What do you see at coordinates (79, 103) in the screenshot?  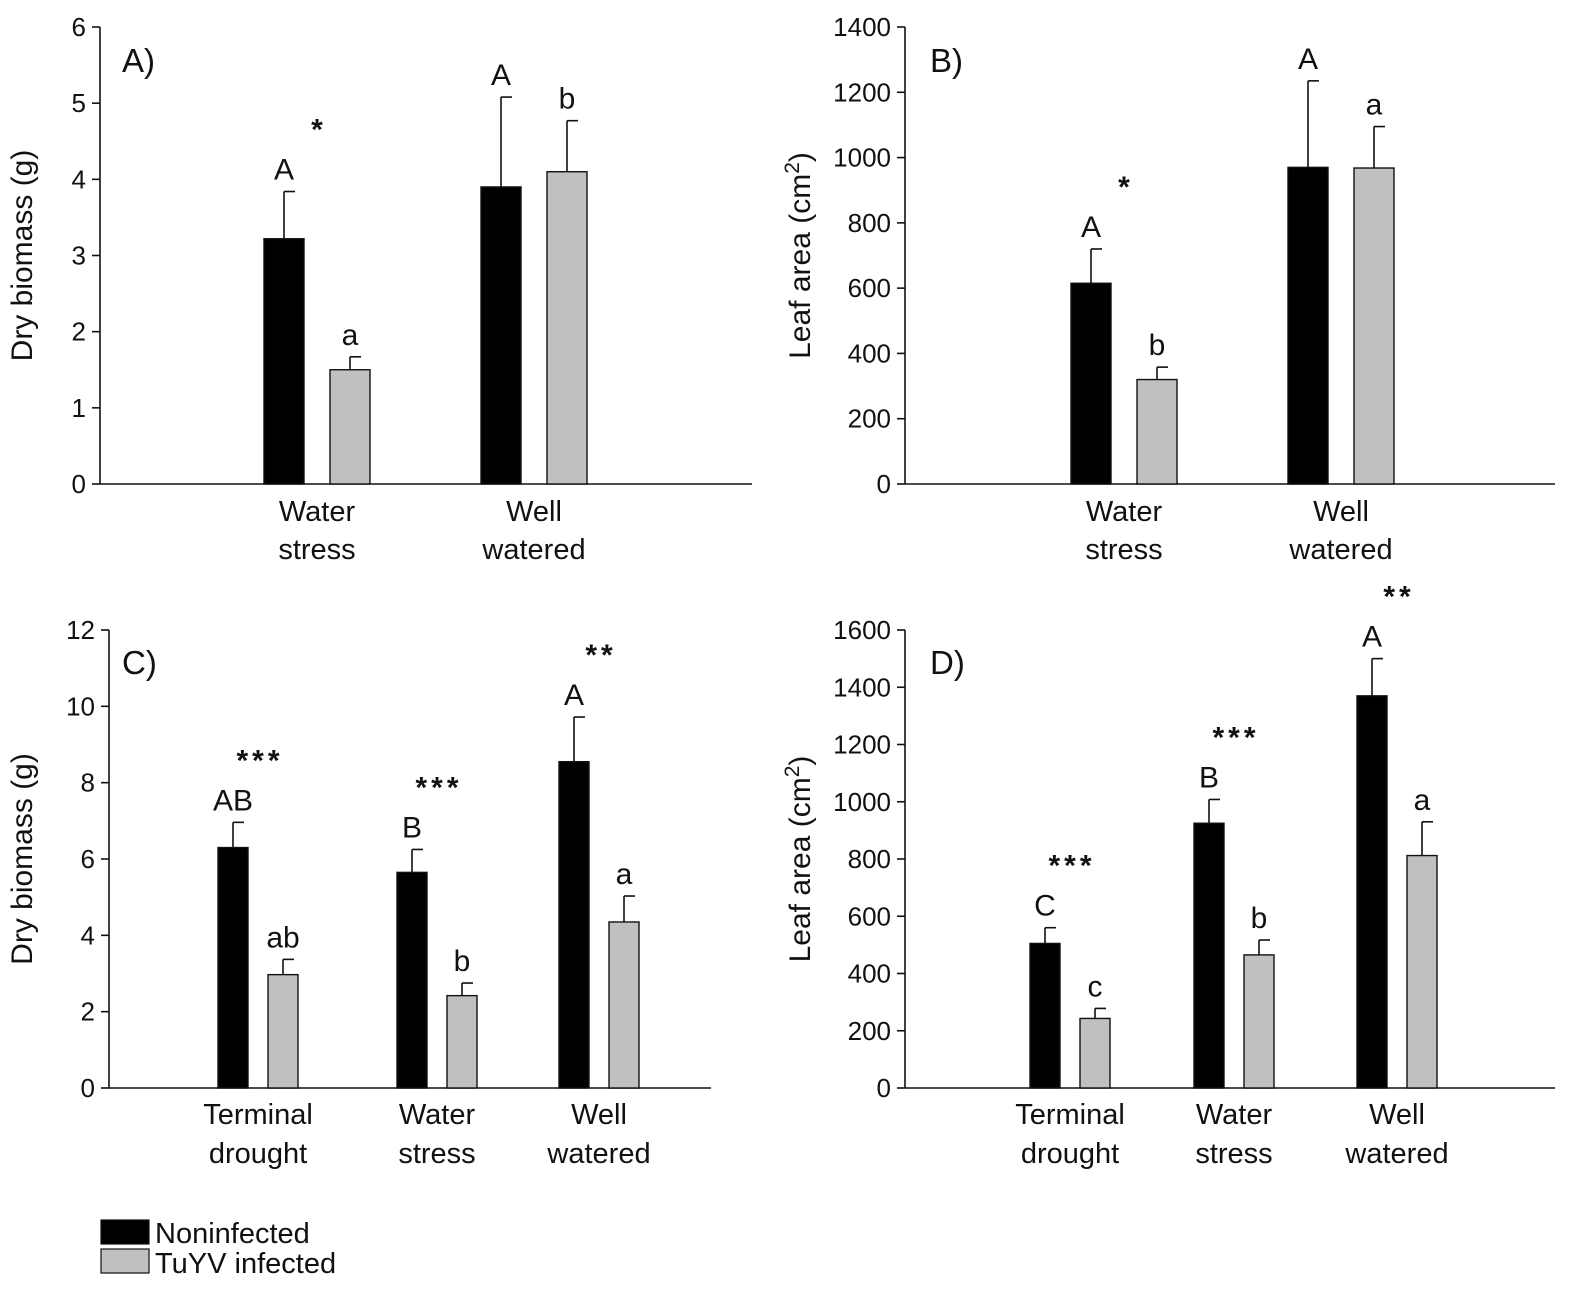 I see `y-tick-label: 5` at bounding box center [79, 103].